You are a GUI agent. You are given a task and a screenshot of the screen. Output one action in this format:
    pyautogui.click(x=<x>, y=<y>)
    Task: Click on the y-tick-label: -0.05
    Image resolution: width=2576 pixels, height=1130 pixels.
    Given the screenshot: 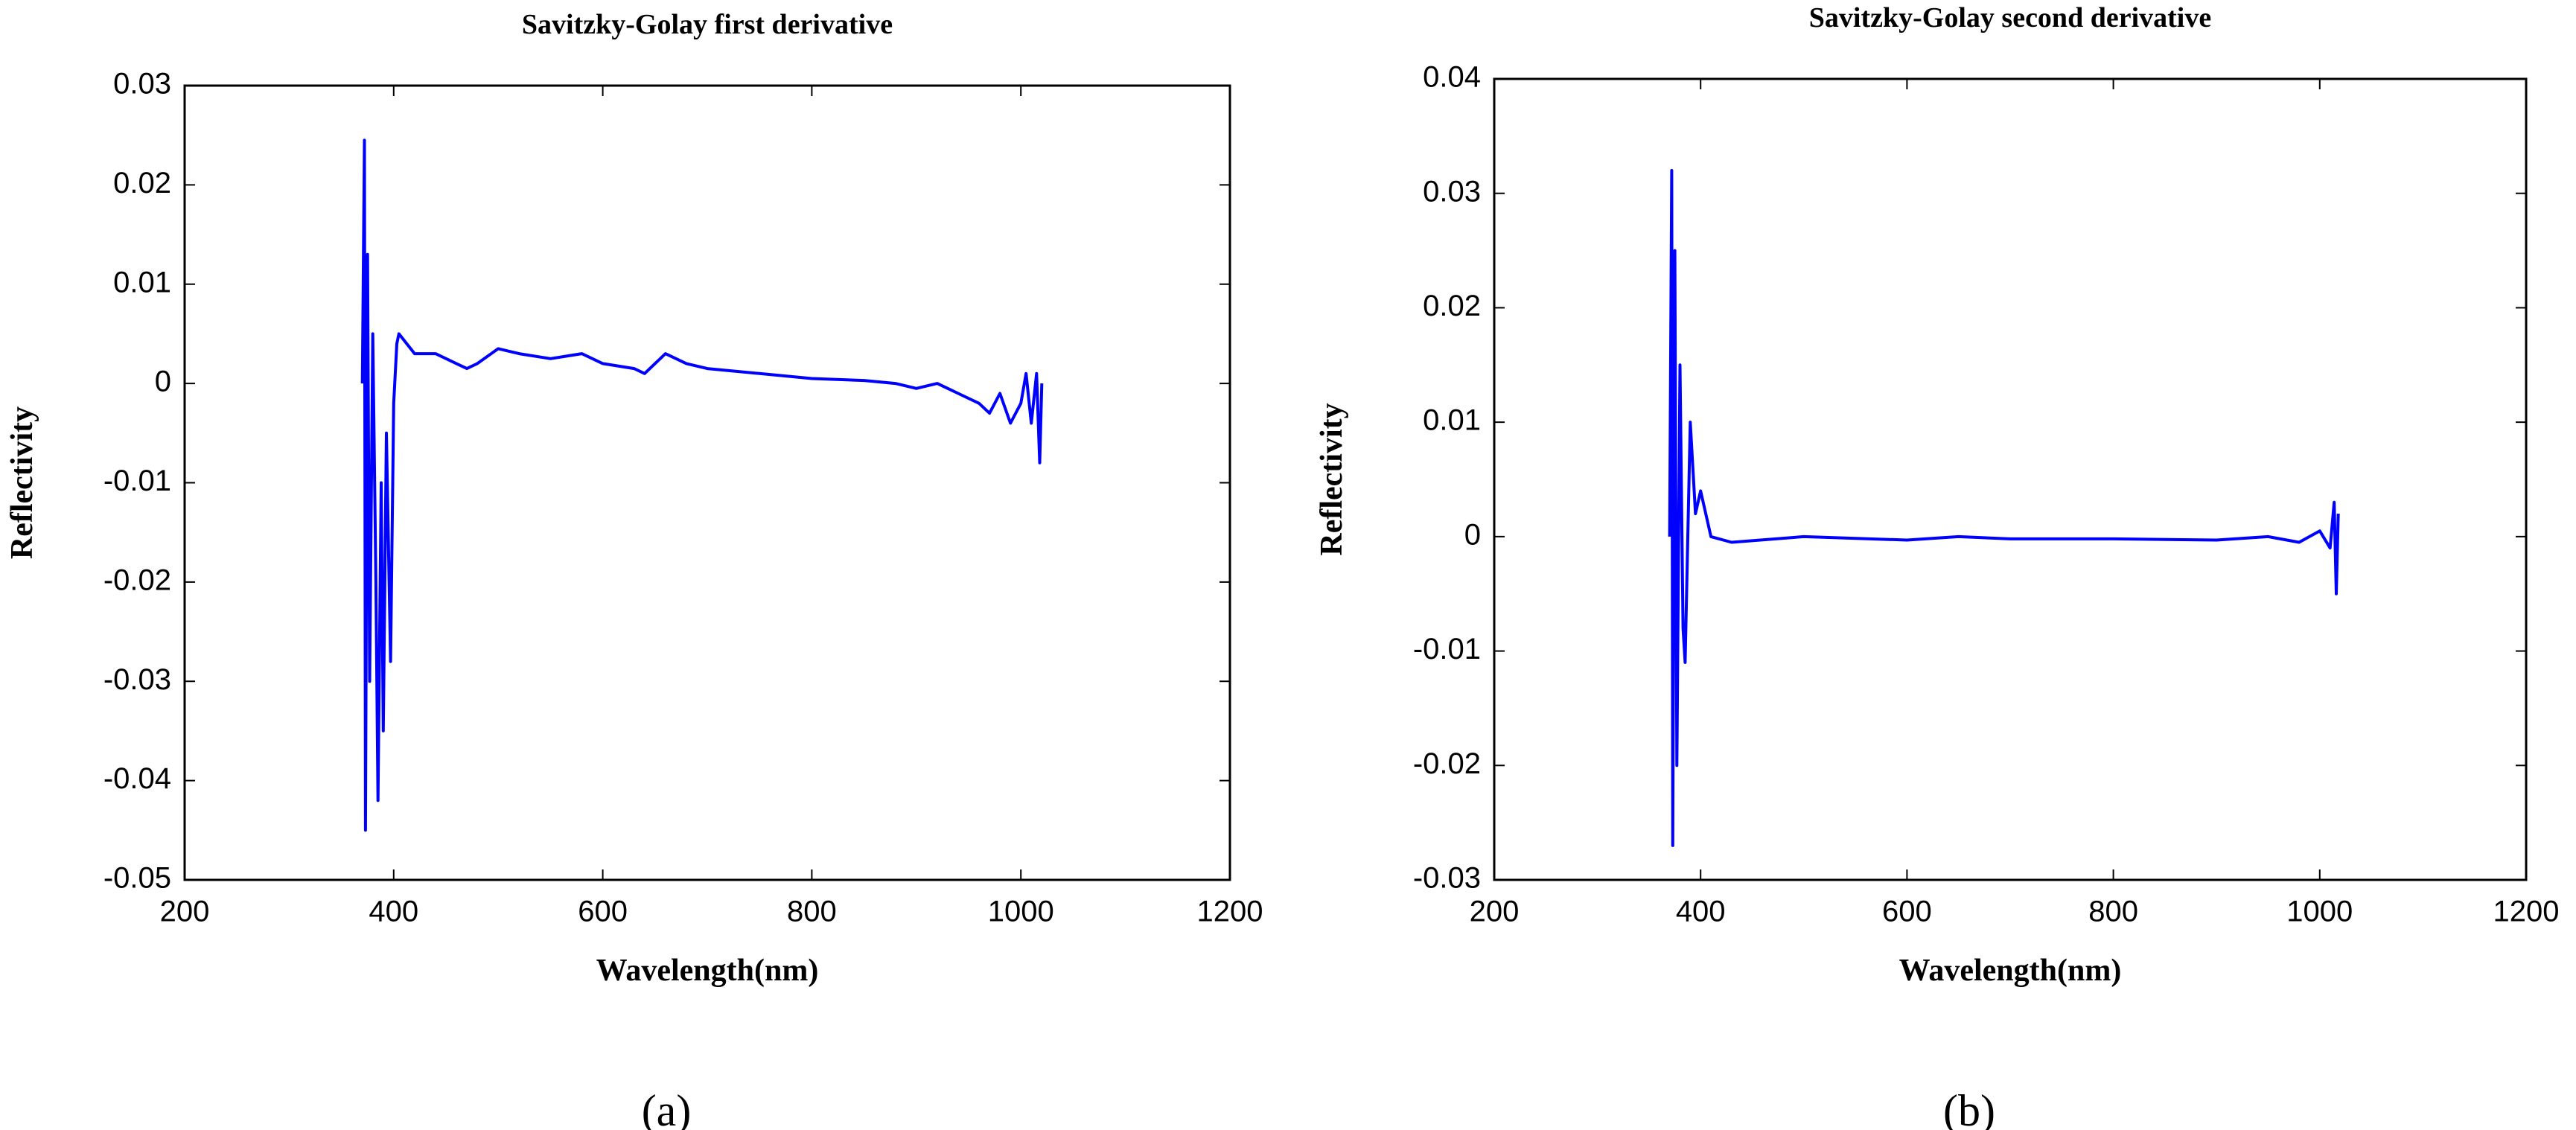 What is the action you would take?
    pyautogui.click(x=137, y=878)
    